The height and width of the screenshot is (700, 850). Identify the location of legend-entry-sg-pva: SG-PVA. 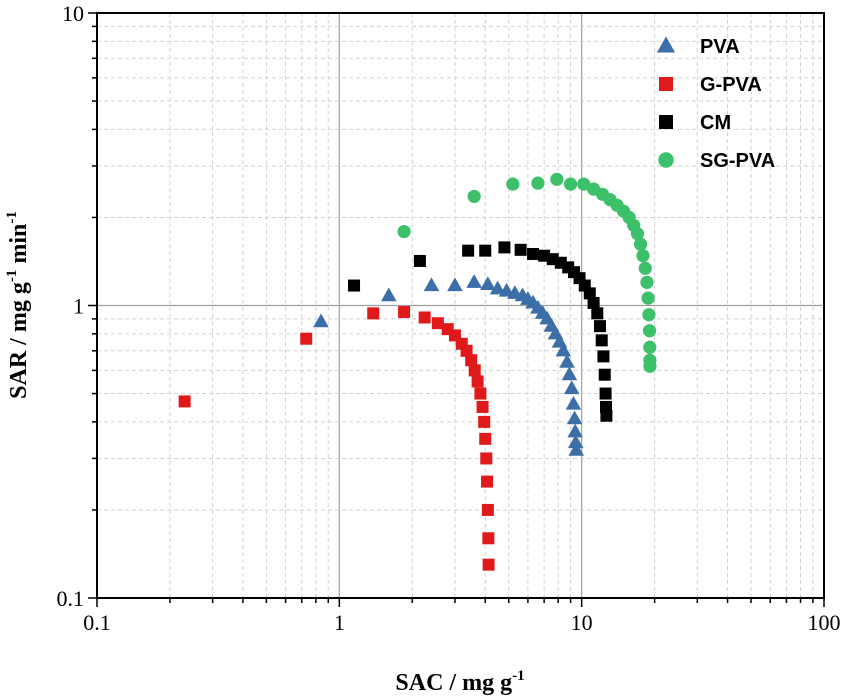
(716, 161).